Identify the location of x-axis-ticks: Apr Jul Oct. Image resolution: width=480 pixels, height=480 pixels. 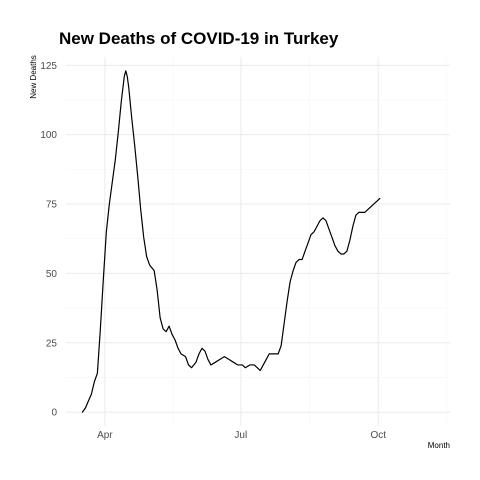
(241, 435).